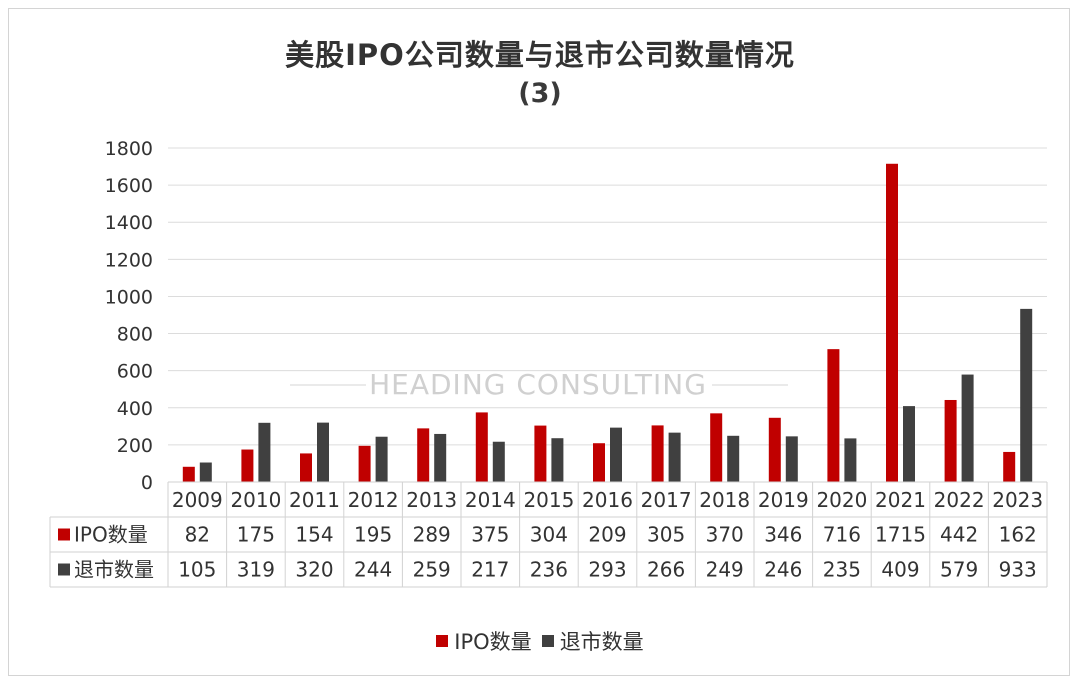  Describe the element at coordinates (783, 535) in the screenshot. I see `data-label: 346` at that location.